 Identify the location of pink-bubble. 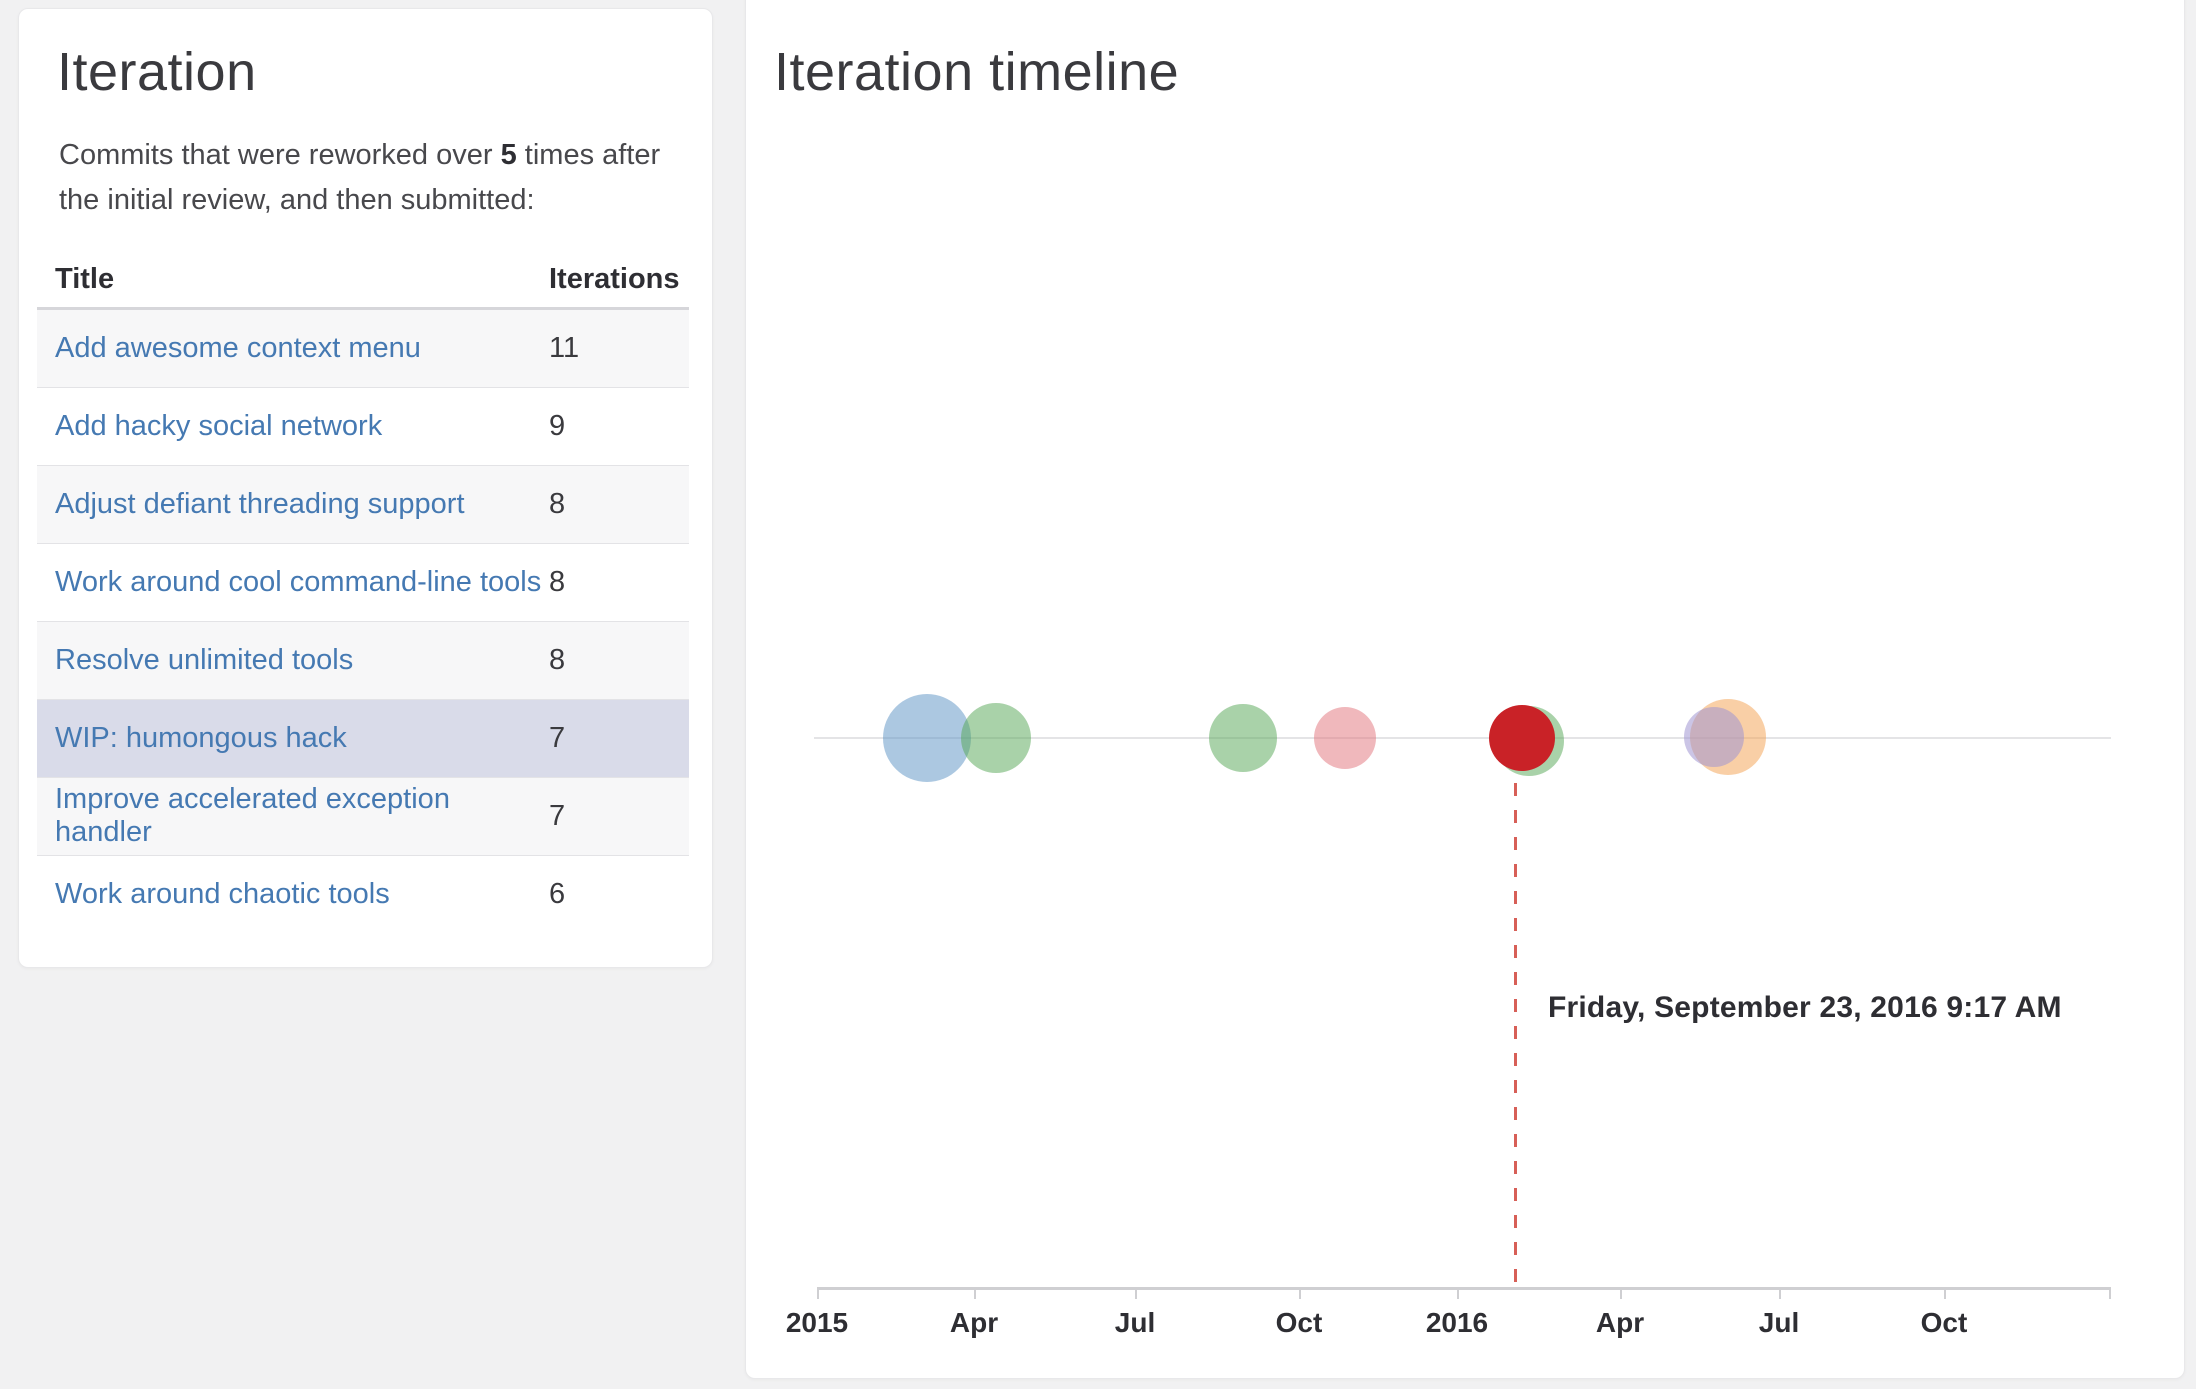
(1345, 738).